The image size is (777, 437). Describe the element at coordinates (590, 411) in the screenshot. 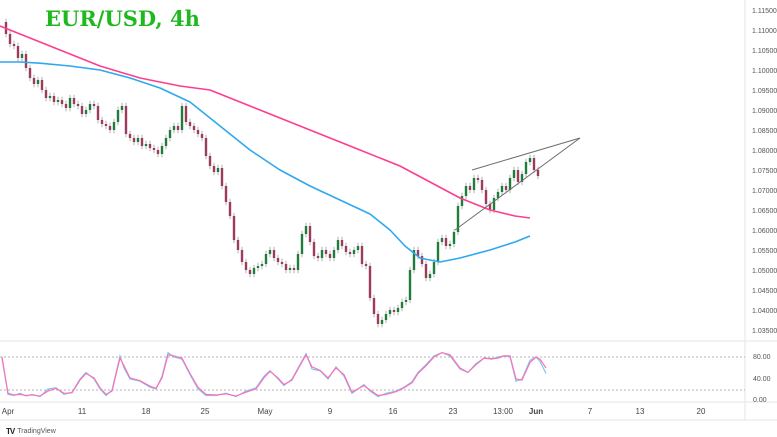

I see `time-axis-label: 7` at that location.